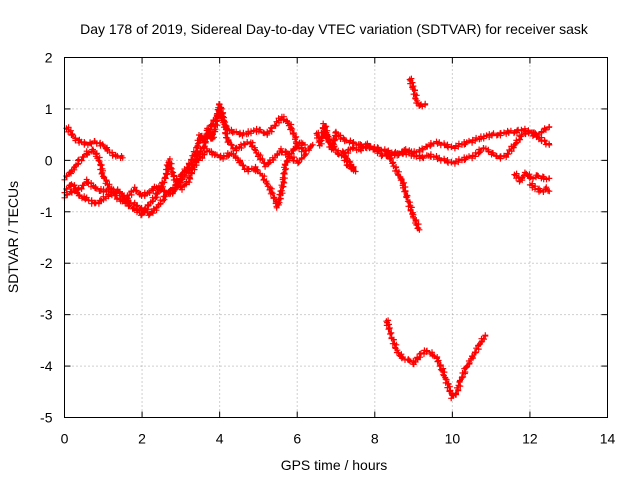 This screenshot has height=480, width=640. I want to click on series-track-a, so click(94, 142).